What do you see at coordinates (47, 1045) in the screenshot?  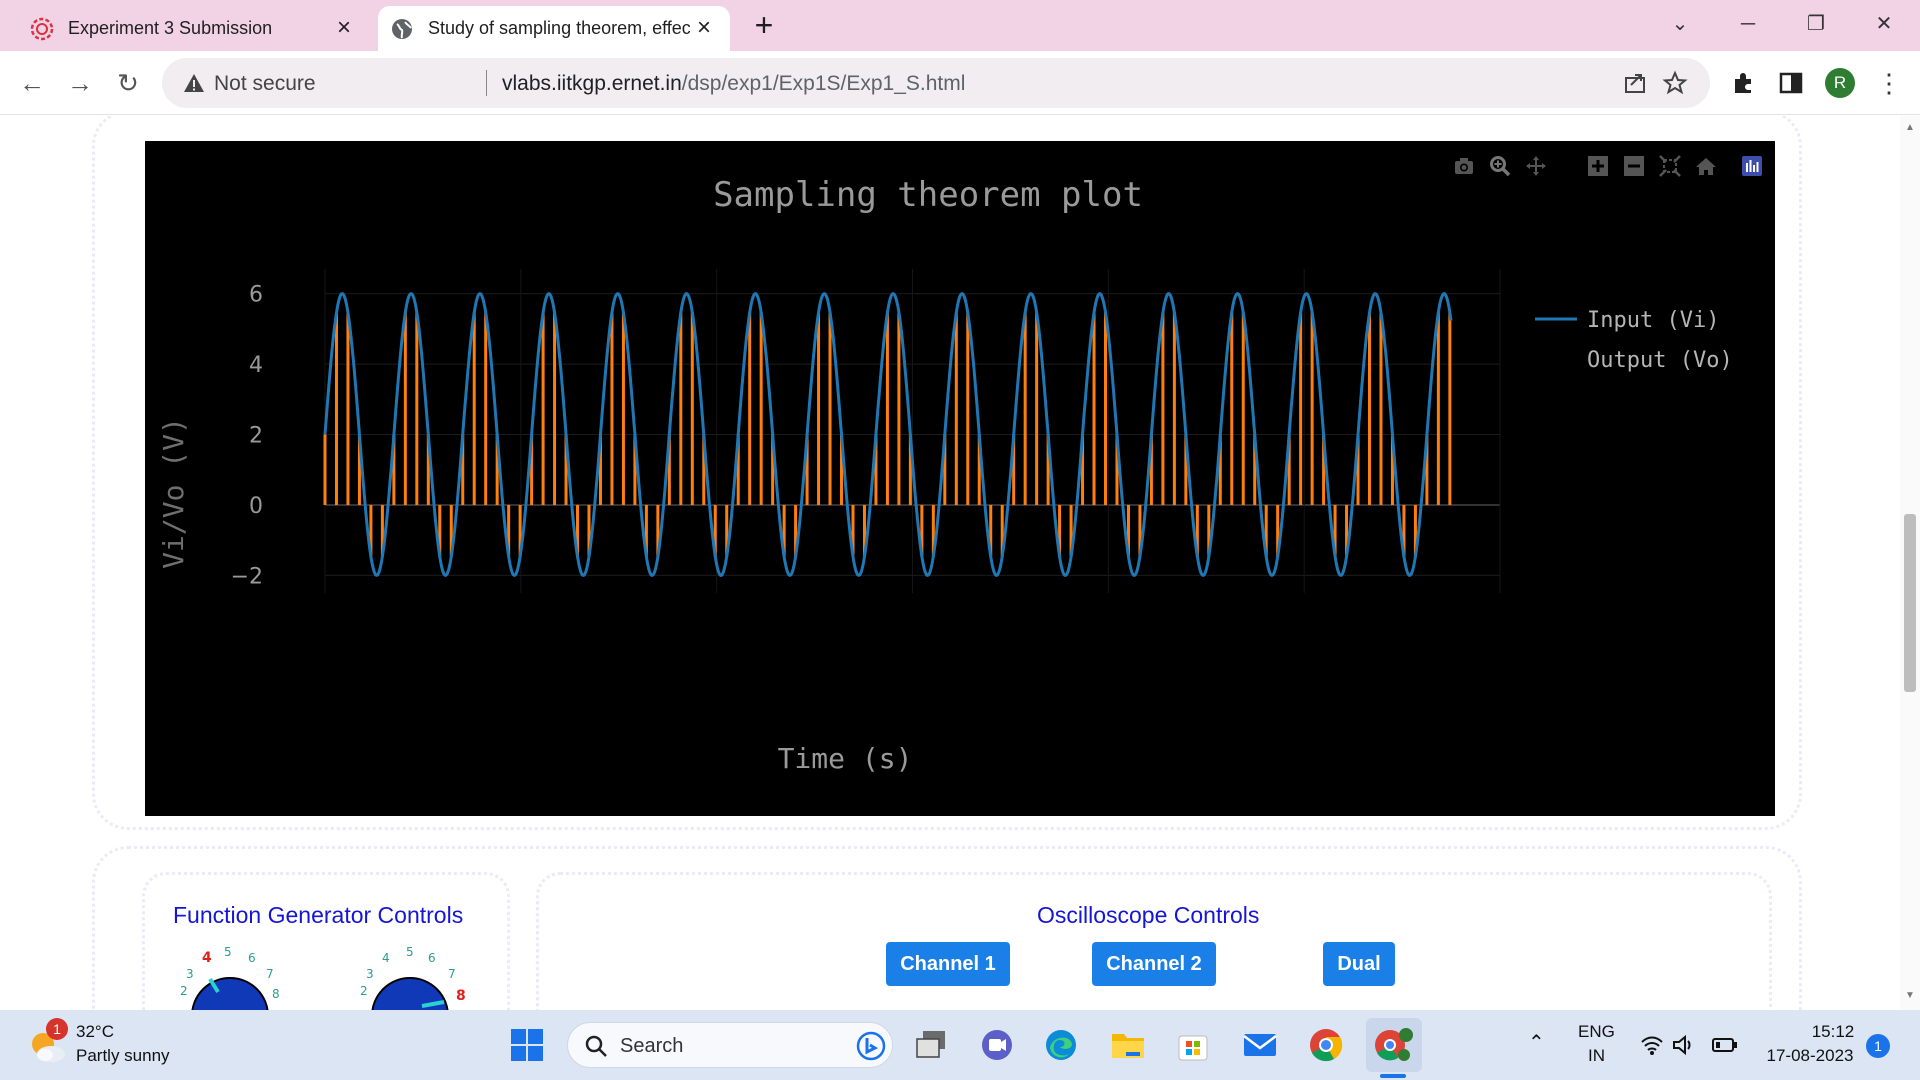 I see `weather-partly-sunny-icon` at bounding box center [47, 1045].